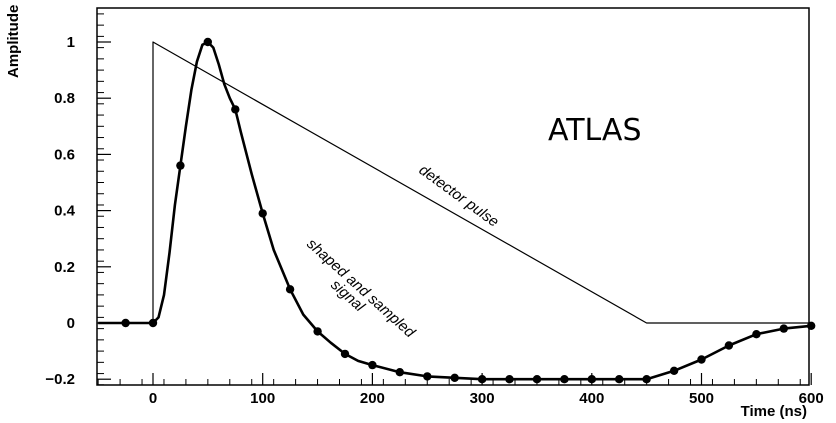 This screenshot has width=836, height=423. Describe the element at coordinates (482, 398) in the screenshot. I see `x-tick-label: 300` at that location.